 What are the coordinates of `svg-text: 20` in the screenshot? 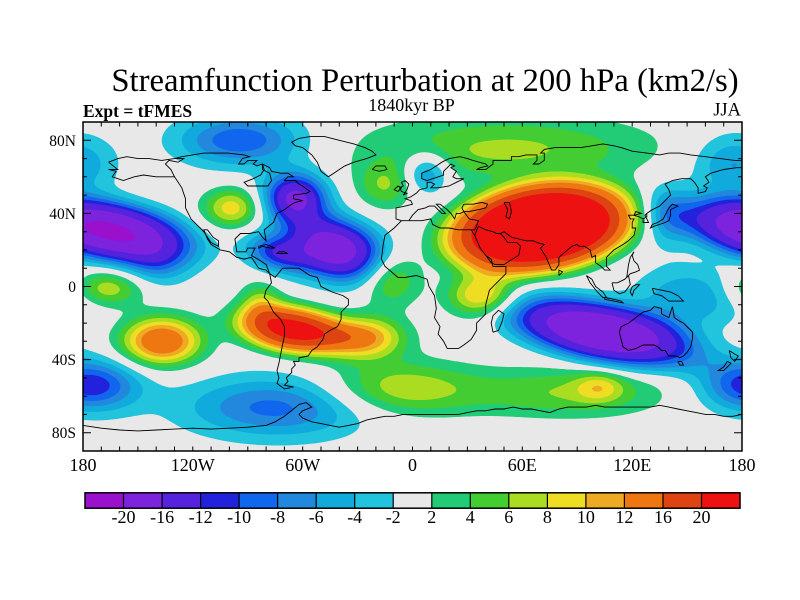 It's located at (702, 517).